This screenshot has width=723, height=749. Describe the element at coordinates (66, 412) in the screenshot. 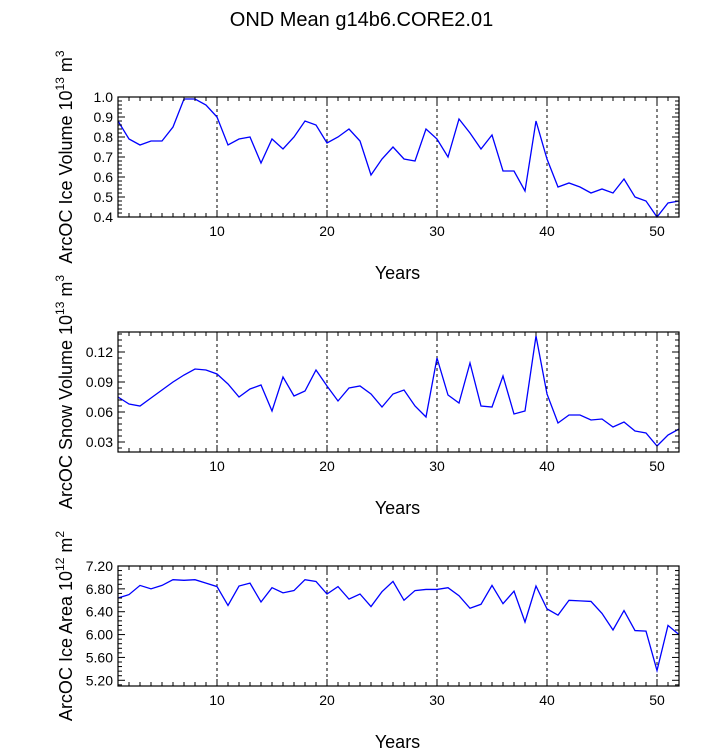

I see `y-axis-label-part: ArcOC Snow Volume 10` at that location.